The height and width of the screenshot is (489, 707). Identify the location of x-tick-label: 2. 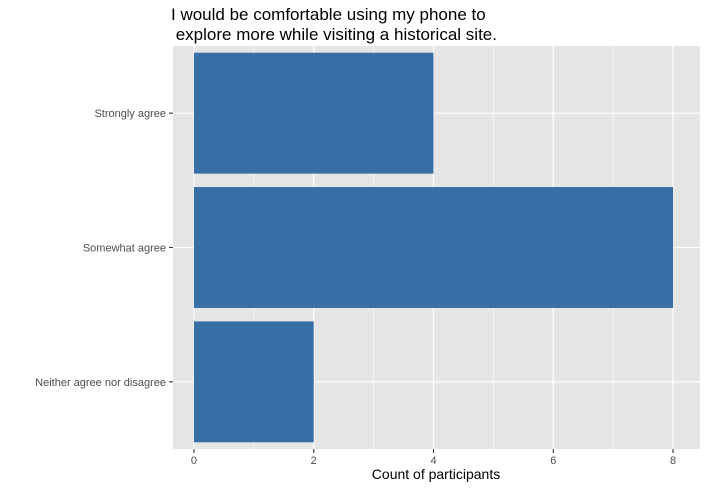
(314, 461).